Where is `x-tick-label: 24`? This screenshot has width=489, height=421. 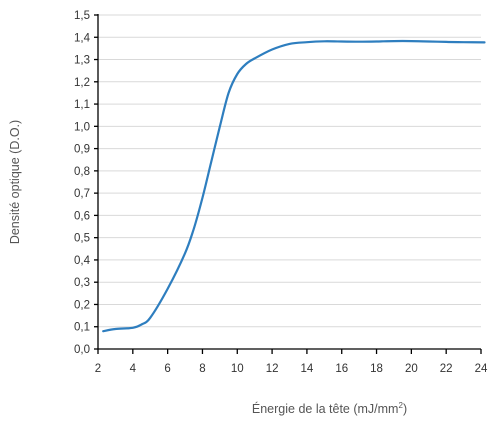 x-tick-label: 24 is located at coordinates (481, 369).